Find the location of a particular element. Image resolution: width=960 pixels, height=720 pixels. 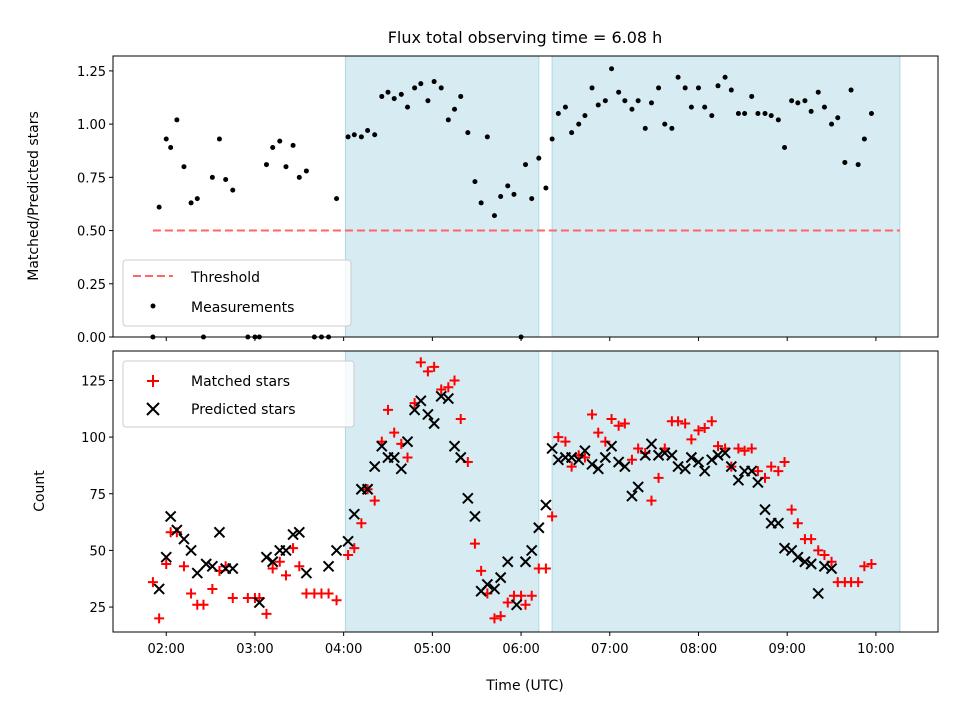

legend-threshold-label: Threshold is located at coordinates (225, 278).